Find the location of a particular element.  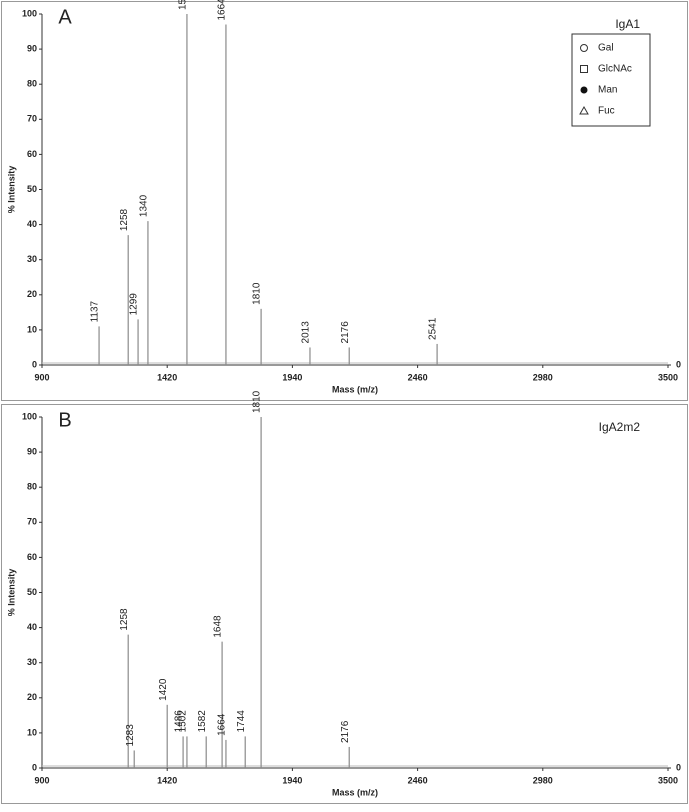

peak-label: 1299 is located at coordinates (134, 304).